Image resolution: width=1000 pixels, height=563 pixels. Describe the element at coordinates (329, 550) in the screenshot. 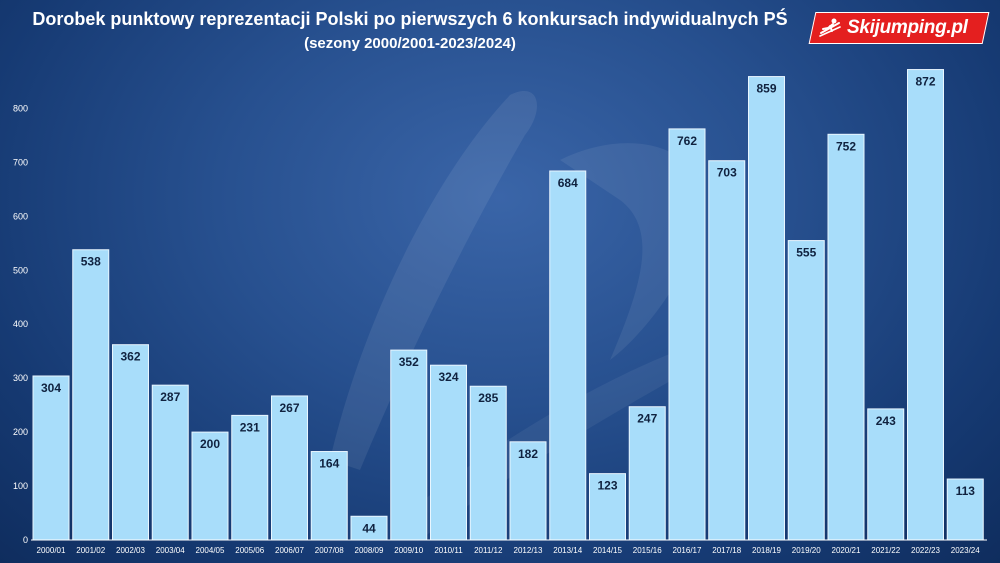

I see `x-tick-label: 2007/08` at that location.